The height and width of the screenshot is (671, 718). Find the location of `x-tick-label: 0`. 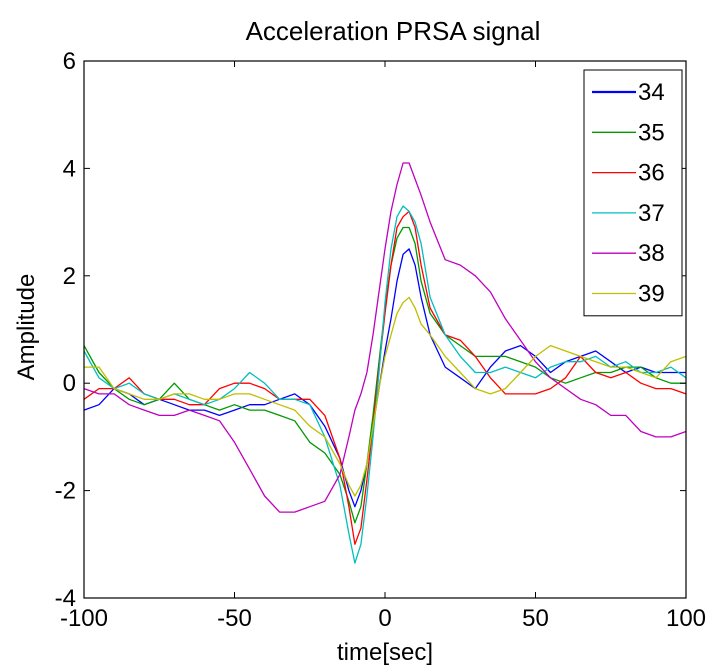

x-tick-label: 0 is located at coordinates (384, 618).